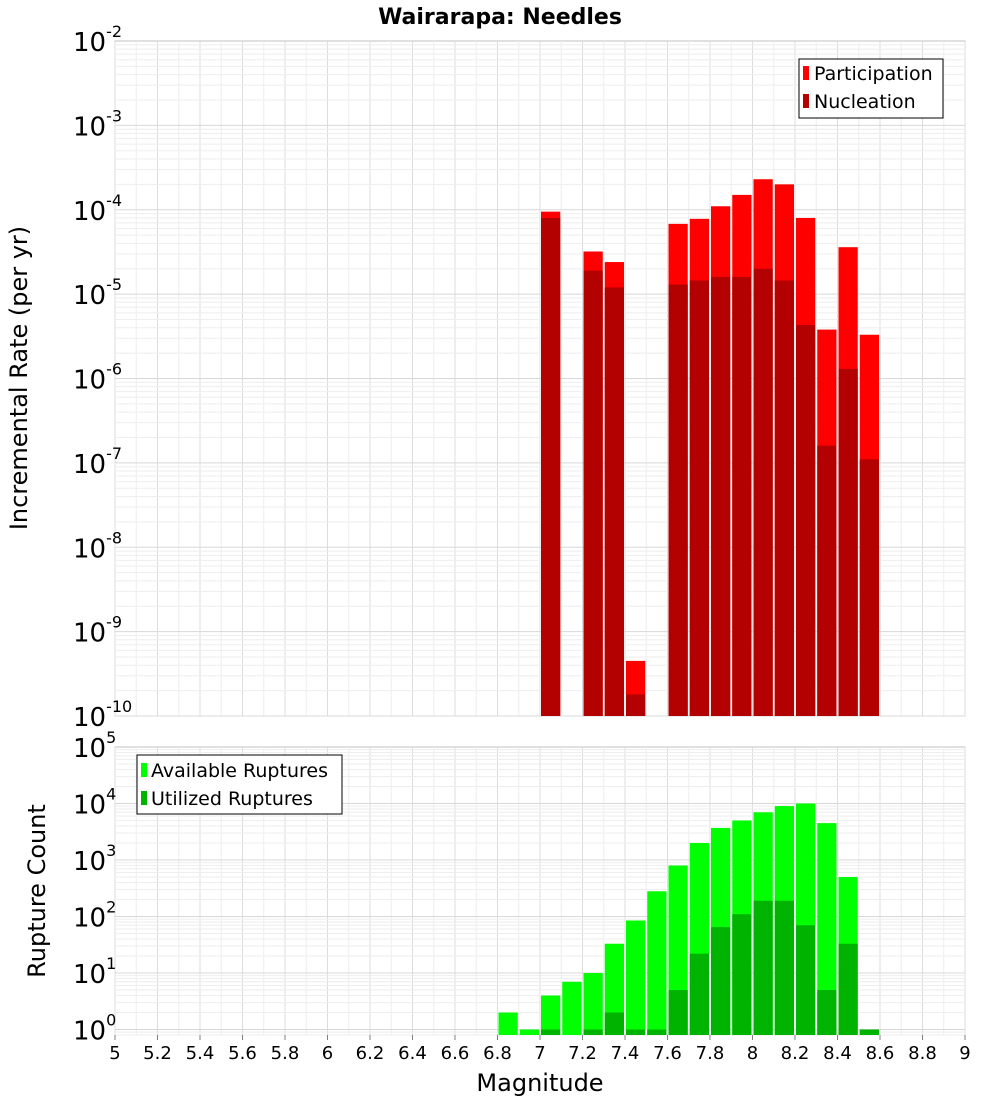  What do you see at coordinates (806, 73) in the screenshot?
I see `participation-legend-swatch` at bounding box center [806, 73].